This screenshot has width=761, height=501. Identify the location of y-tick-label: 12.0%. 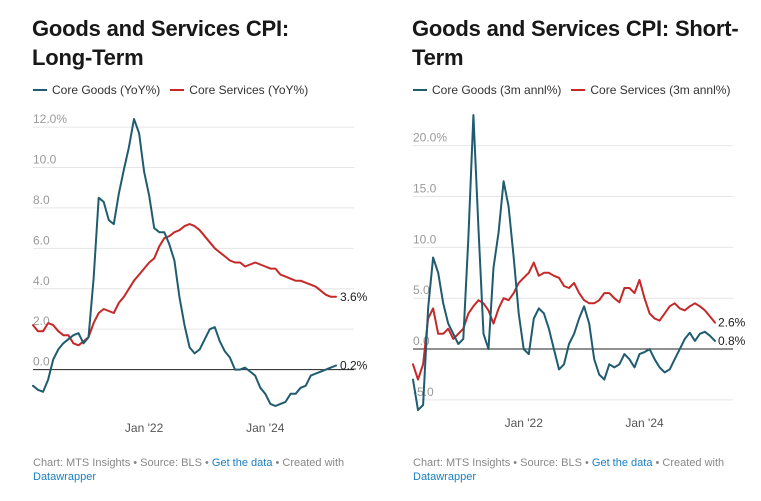
(50, 119).